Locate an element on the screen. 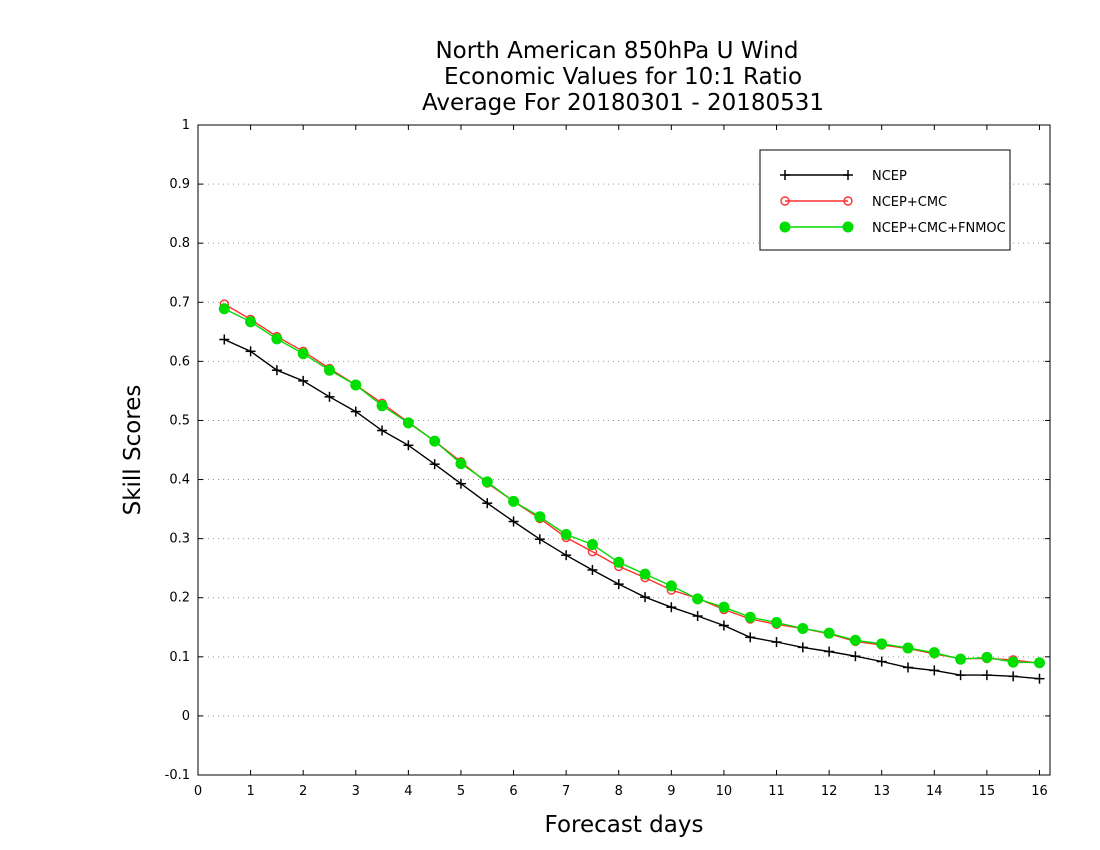 Image resolution: width=1100 pixels, height=850 pixels. x-tick-label: 14 is located at coordinates (934, 791).